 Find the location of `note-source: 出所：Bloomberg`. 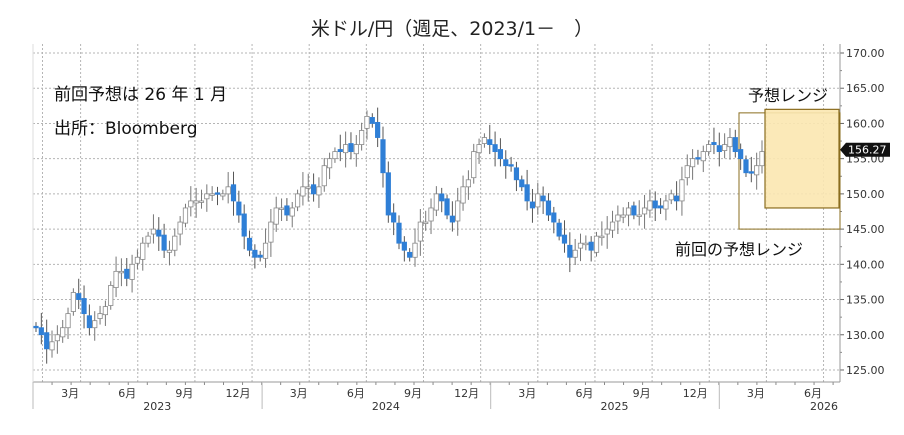

note-source: 出所：Bloomberg is located at coordinates (126, 129).